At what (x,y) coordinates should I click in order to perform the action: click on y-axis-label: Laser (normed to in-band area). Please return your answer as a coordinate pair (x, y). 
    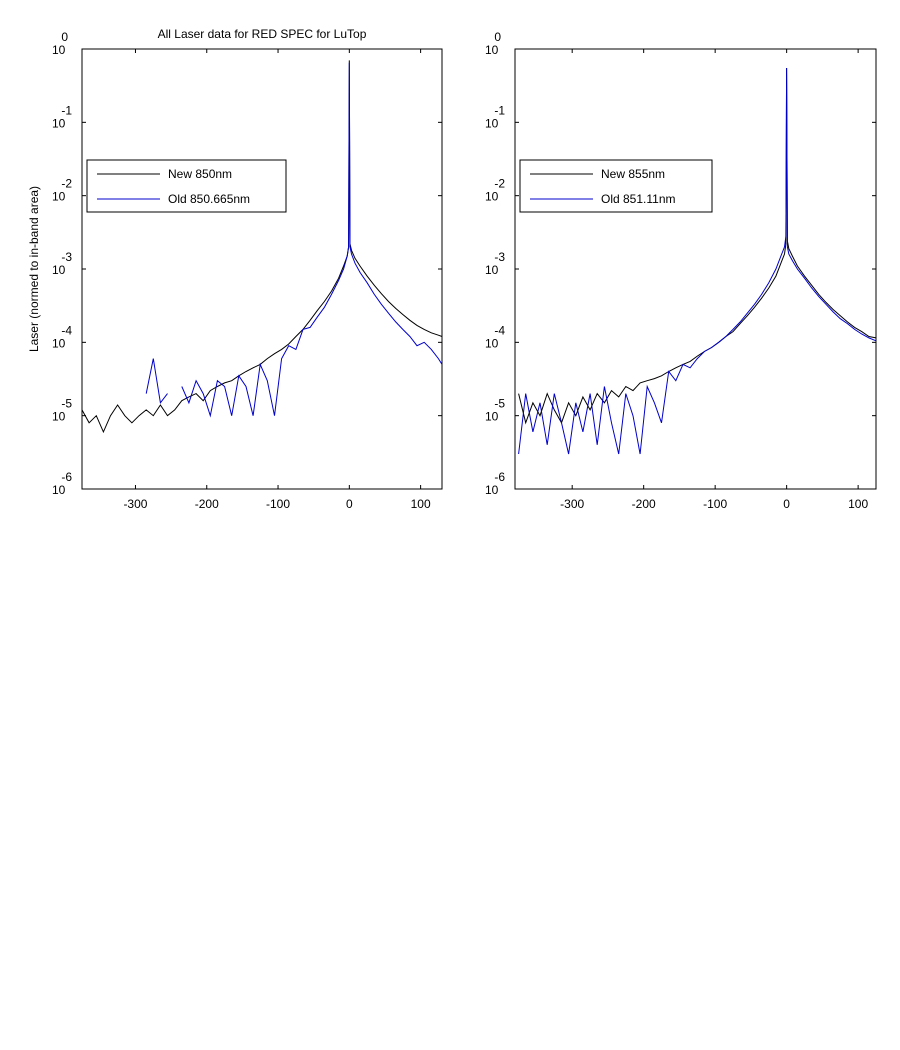
    Looking at the image, I should click on (34, 269).